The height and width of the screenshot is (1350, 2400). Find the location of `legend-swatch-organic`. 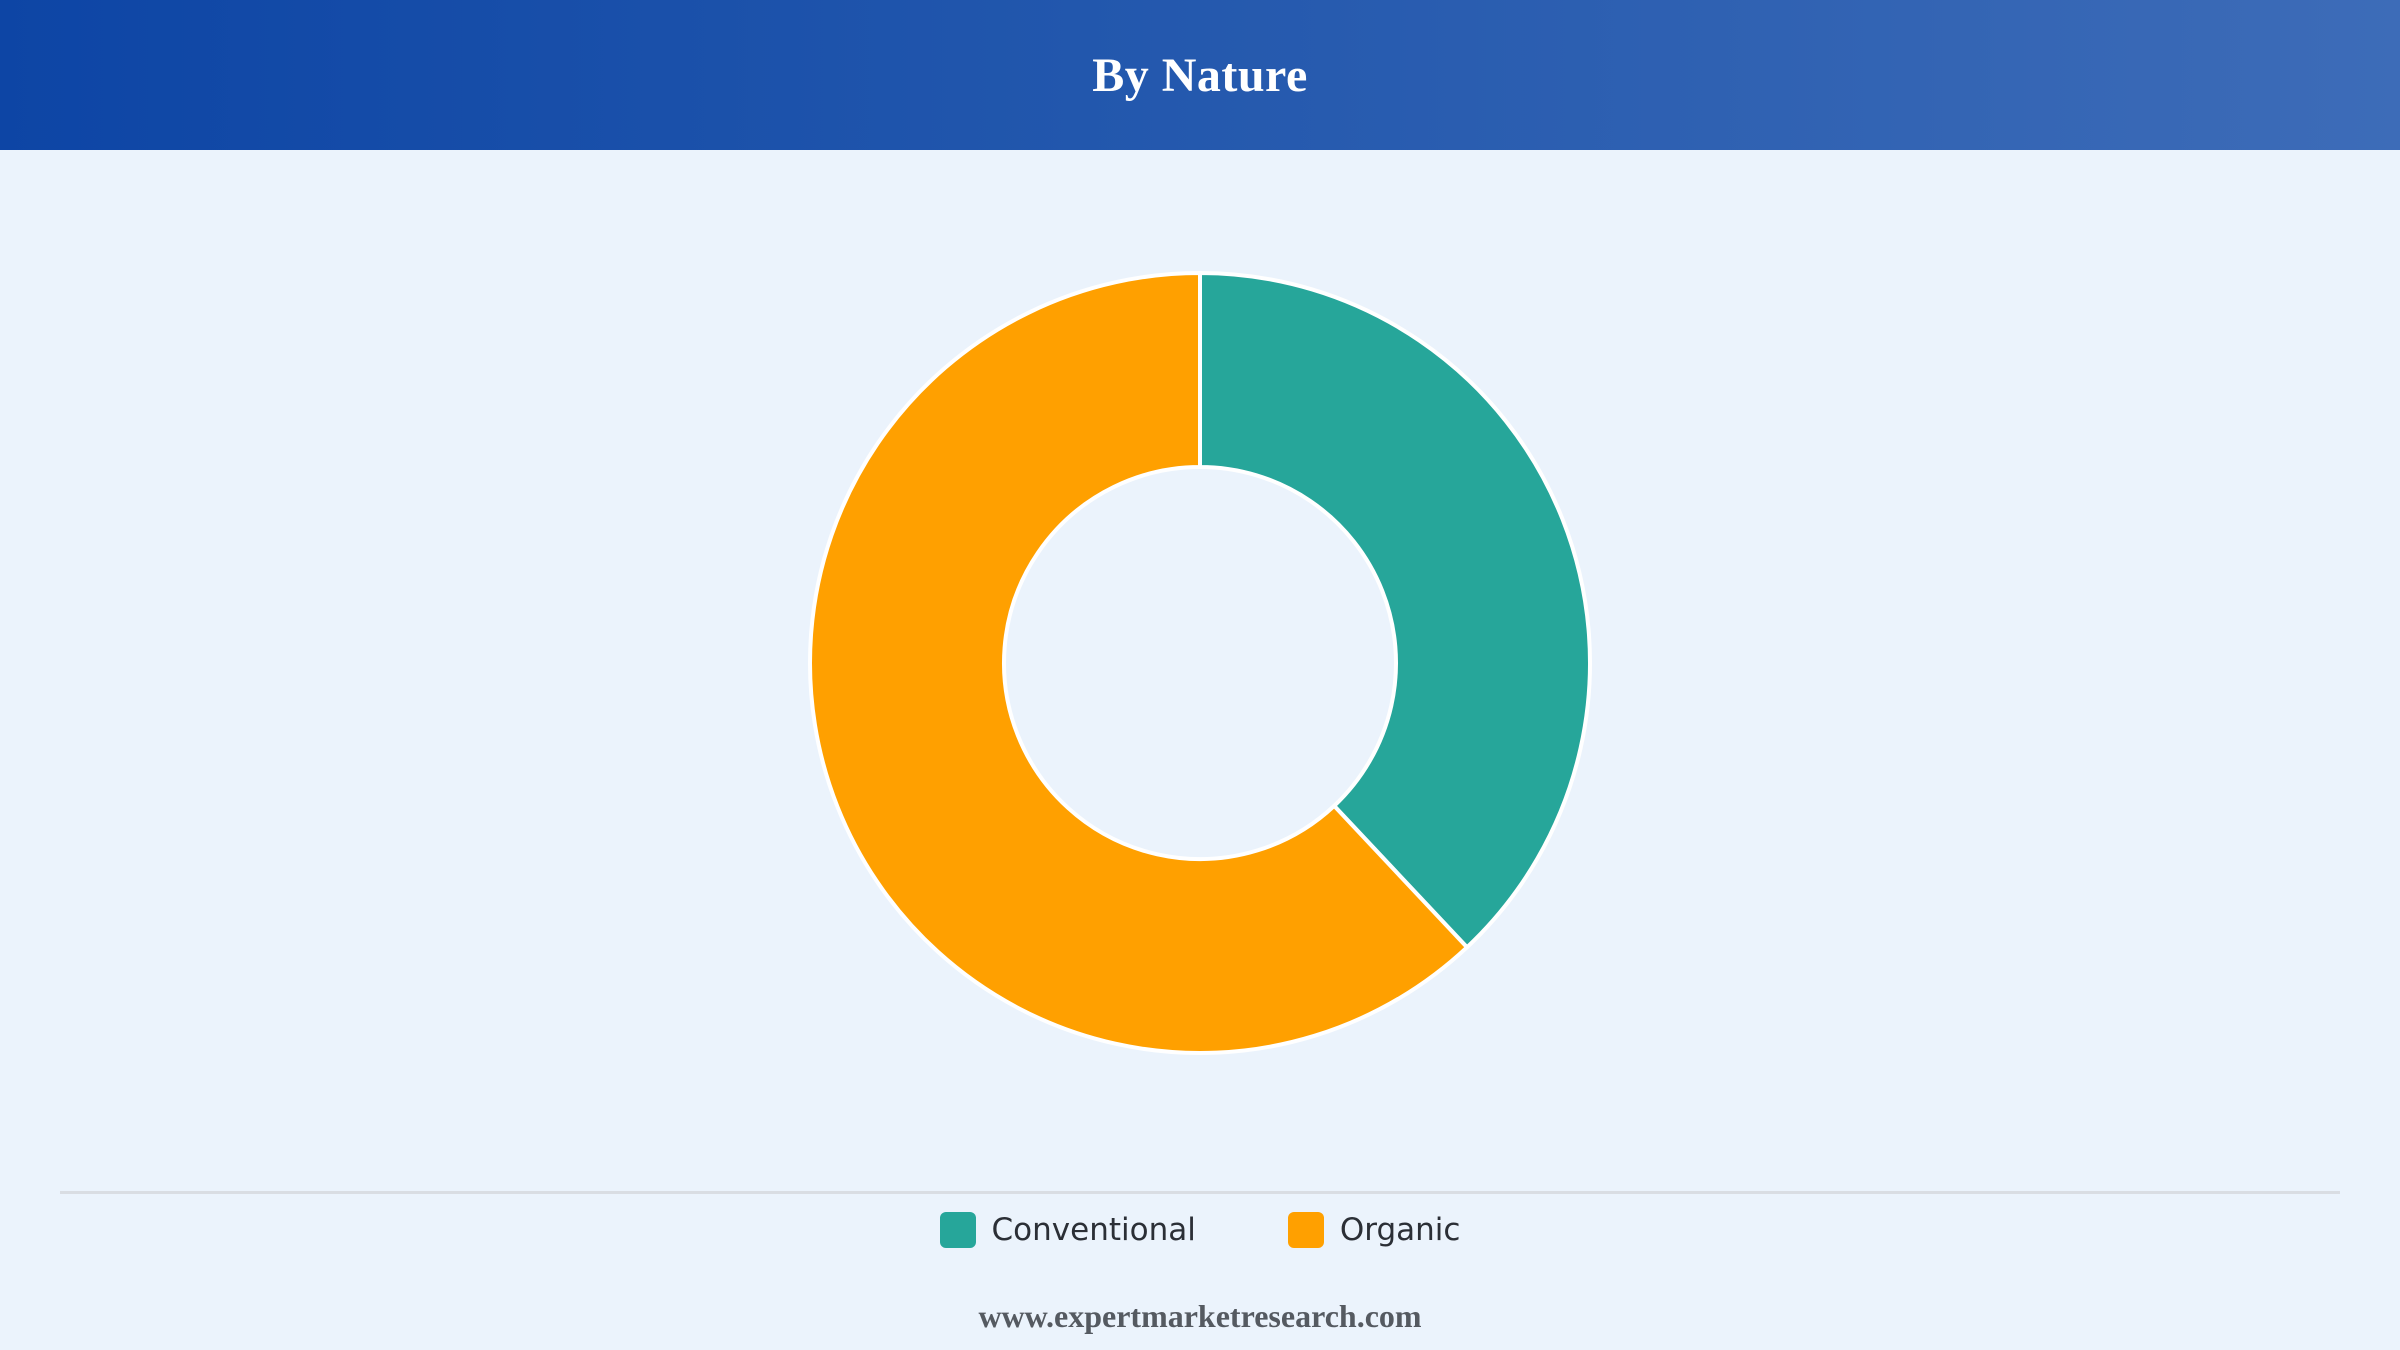

legend-swatch-organic is located at coordinates (1305, 1230).